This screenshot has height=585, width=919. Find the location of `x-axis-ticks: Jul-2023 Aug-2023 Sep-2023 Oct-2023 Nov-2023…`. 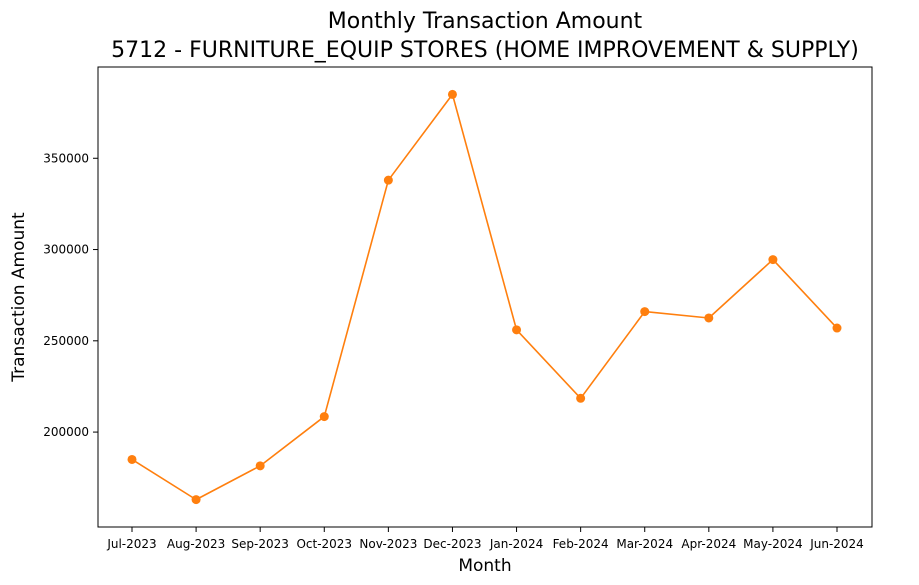

x-axis-ticks: Jul-2023 Aug-2023 Sep-2023 Oct-2023 Nov-2023… is located at coordinates (485, 539).